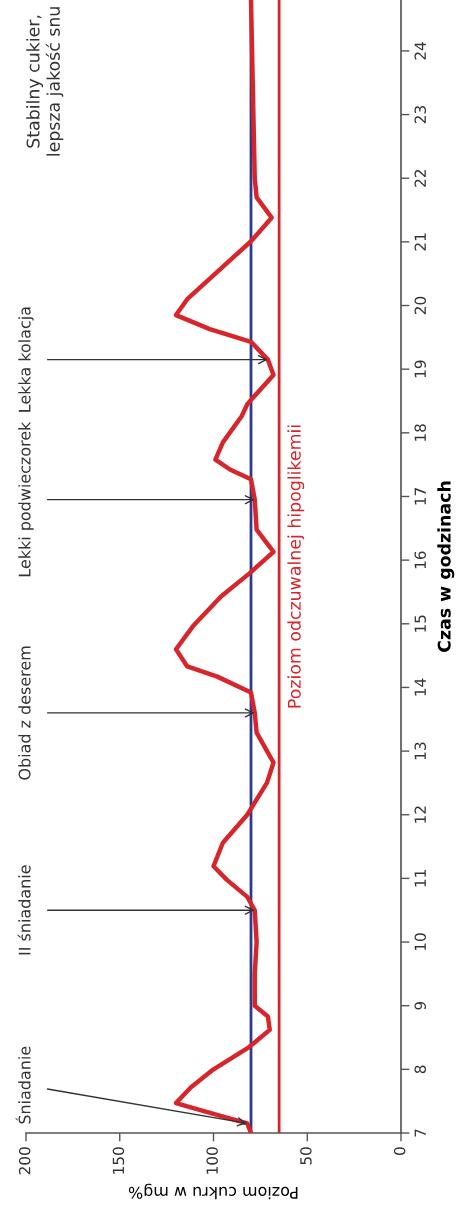 This screenshot has height=1218, width=461. Describe the element at coordinates (420, 560) in the screenshot. I see `y-tick-label: 16` at that location.